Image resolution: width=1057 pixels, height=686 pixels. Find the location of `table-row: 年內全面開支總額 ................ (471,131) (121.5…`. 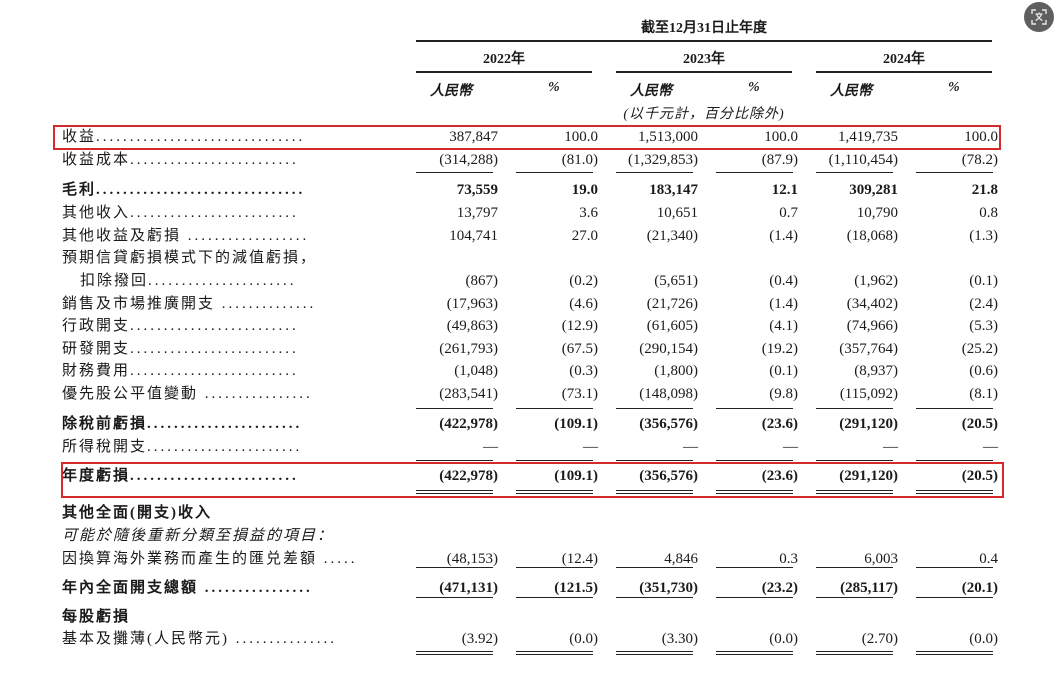

table-row: 年內全面開支總額 ................ (471,131) (121.5… is located at coordinates (528, 589).